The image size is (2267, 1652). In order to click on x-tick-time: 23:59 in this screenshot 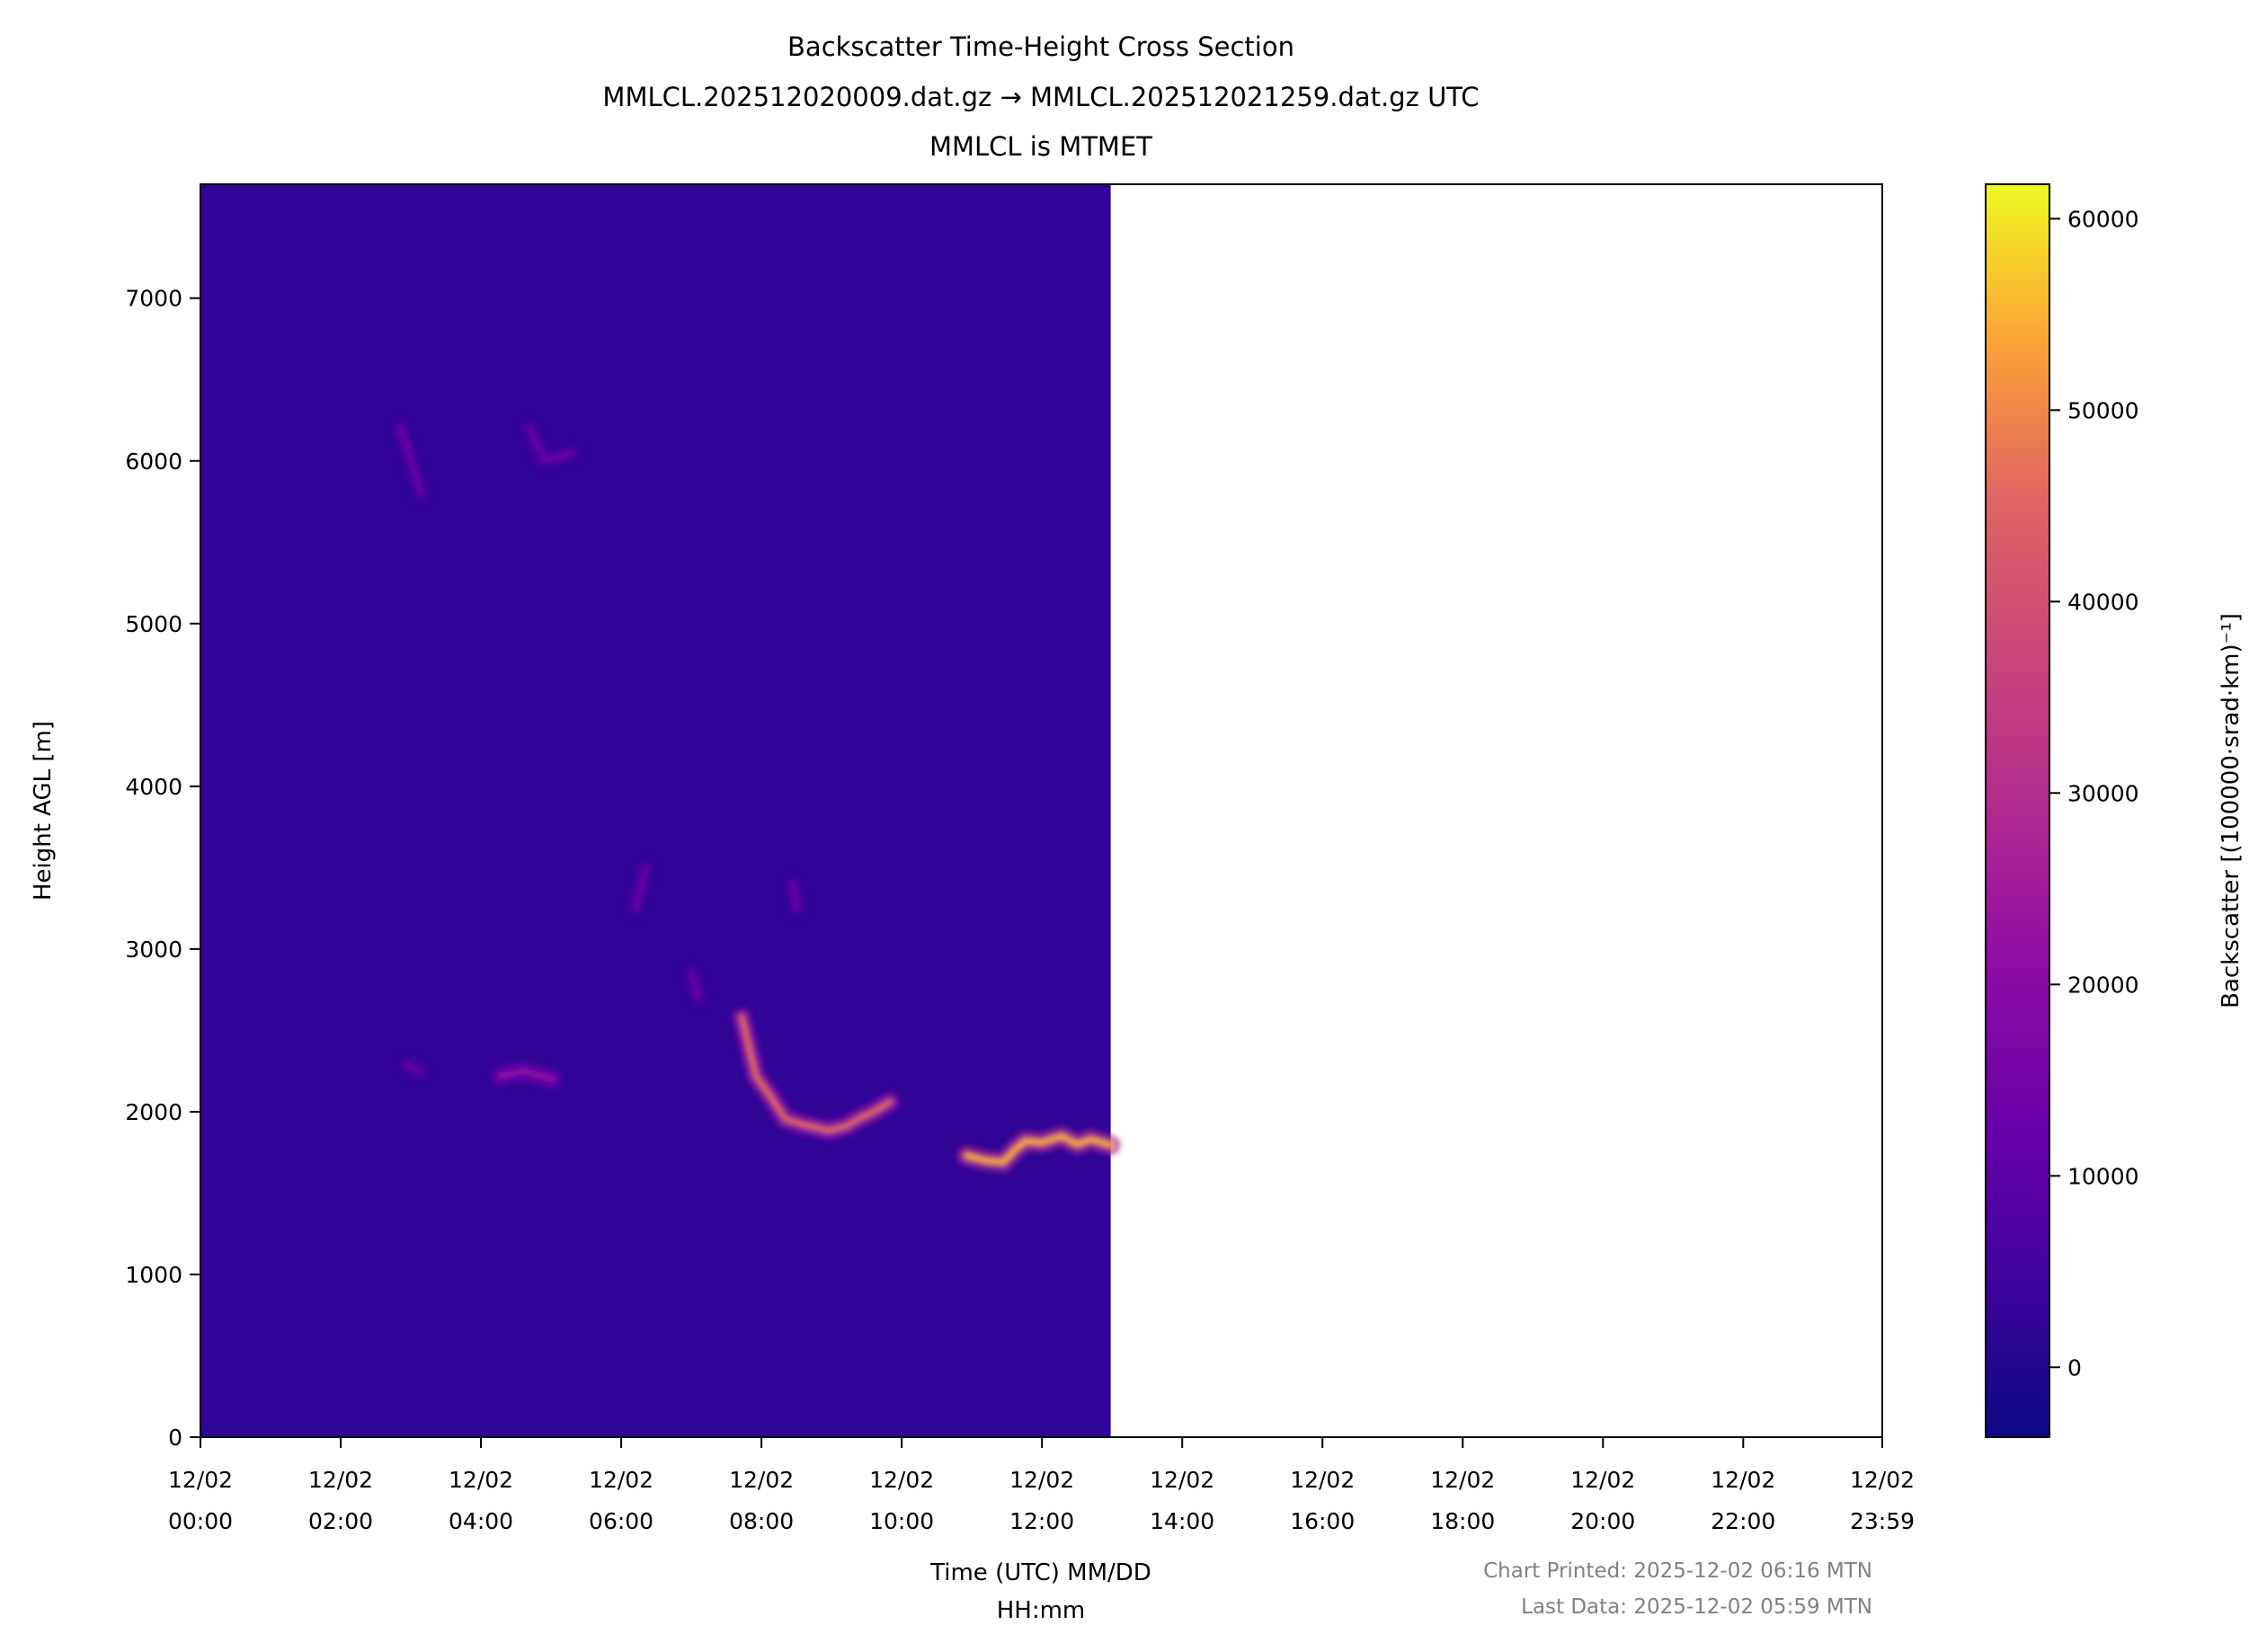, I will do `click(1882, 1521)`.